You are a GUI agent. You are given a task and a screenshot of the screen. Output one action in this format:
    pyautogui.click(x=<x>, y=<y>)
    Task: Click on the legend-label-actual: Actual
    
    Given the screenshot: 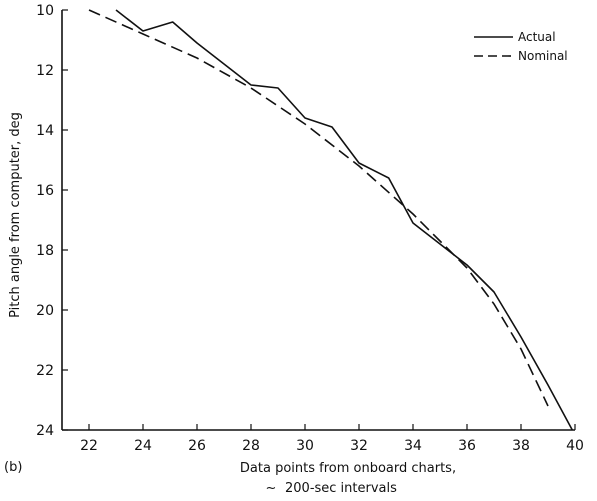 What is the action you would take?
    pyautogui.click(x=537, y=37)
    